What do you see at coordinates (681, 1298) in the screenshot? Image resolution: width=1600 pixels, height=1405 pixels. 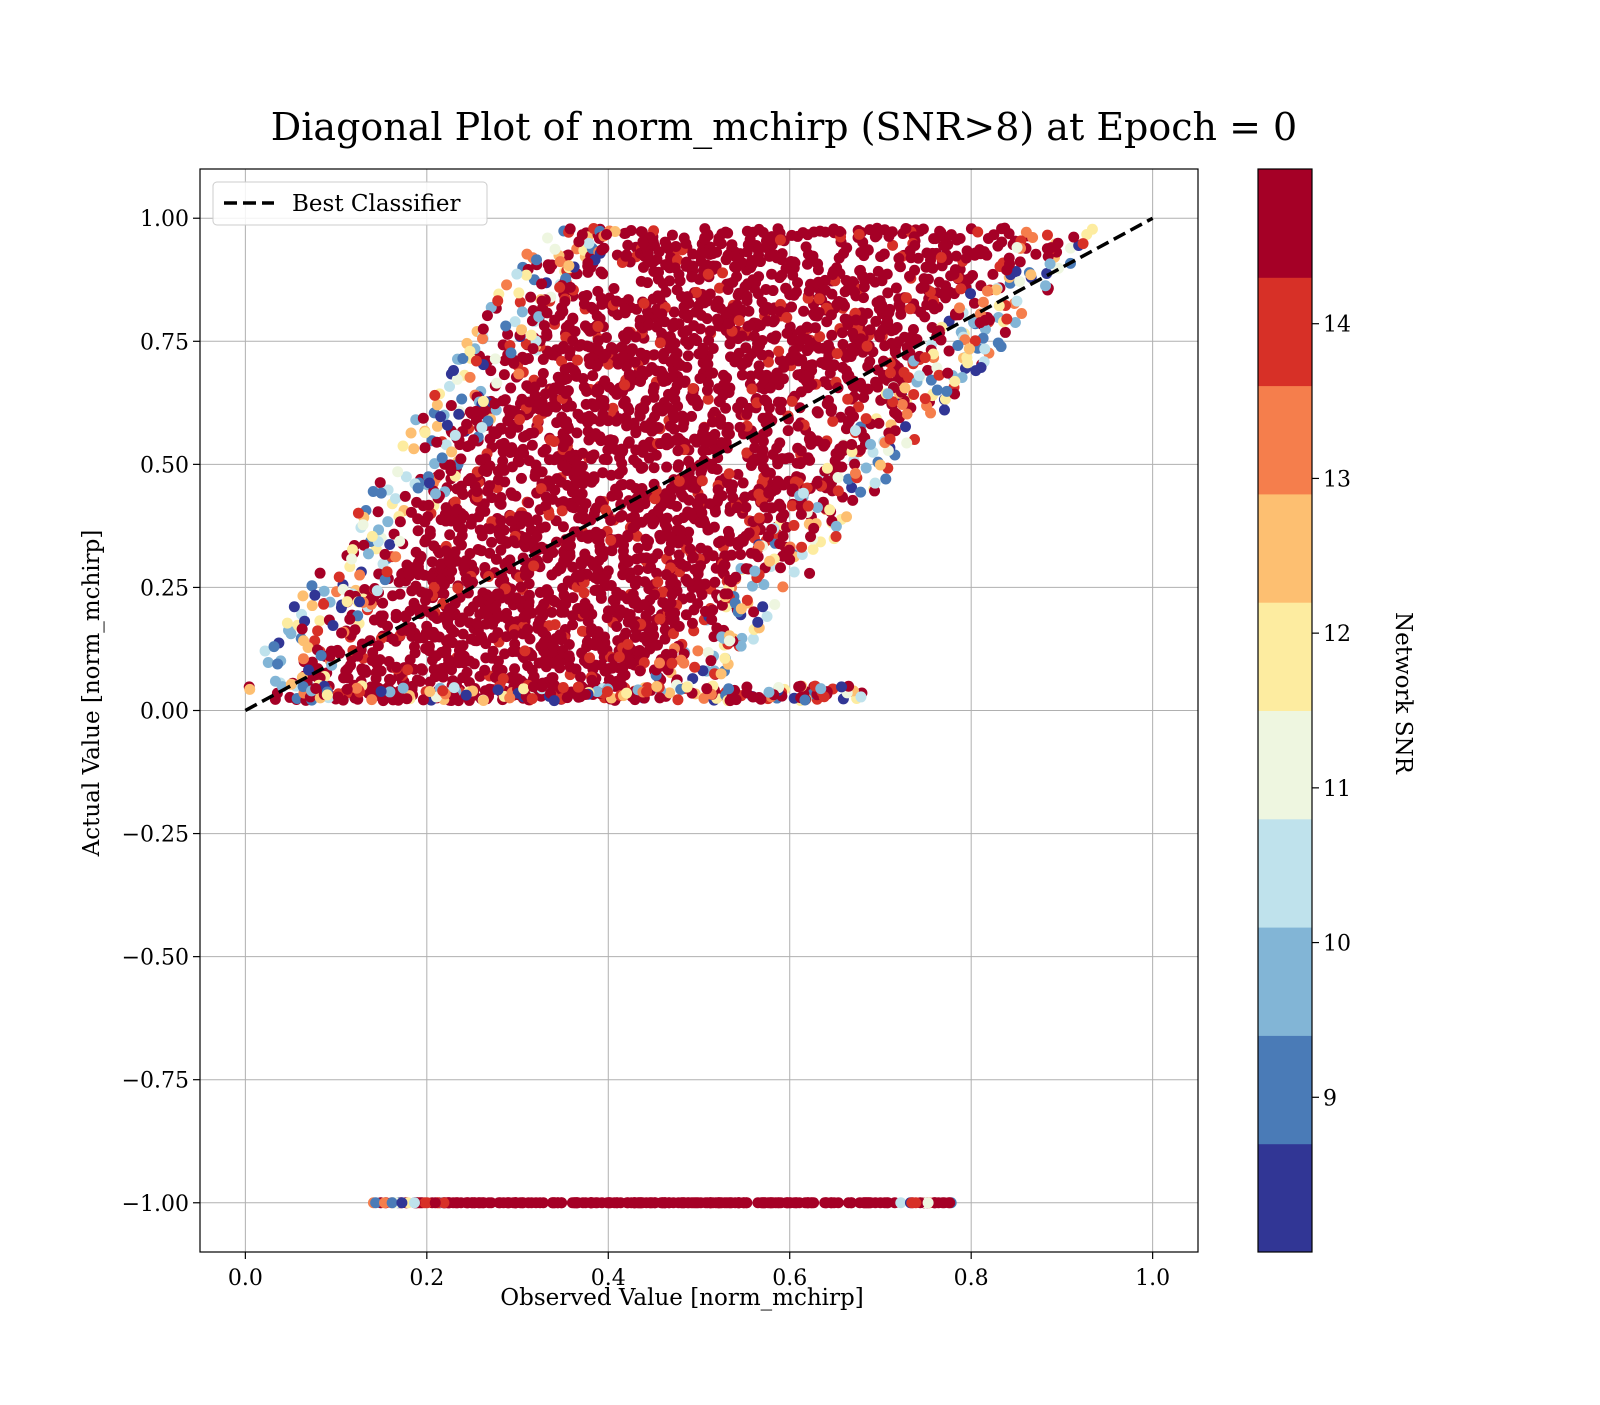 I see `x-axis-label: Observed Value [norm_mchirp]` at bounding box center [681, 1298].